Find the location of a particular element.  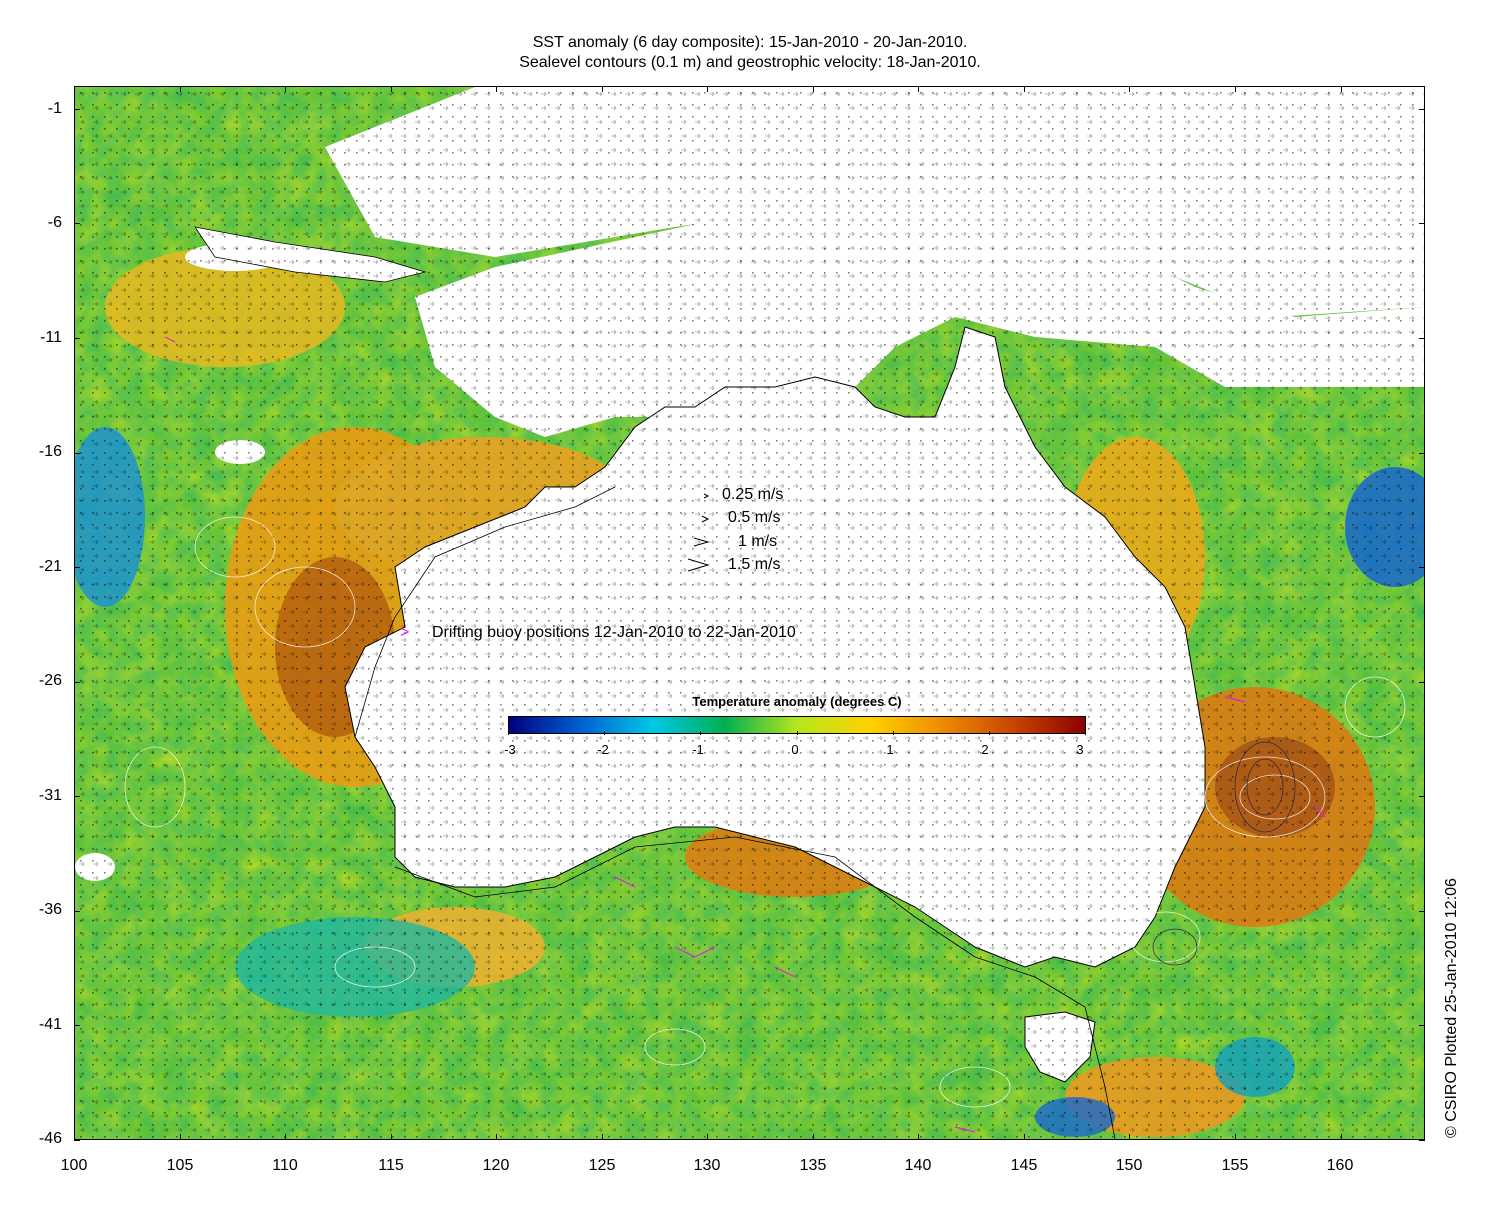

x-tick-label: 100 is located at coordinates (74, 1165).